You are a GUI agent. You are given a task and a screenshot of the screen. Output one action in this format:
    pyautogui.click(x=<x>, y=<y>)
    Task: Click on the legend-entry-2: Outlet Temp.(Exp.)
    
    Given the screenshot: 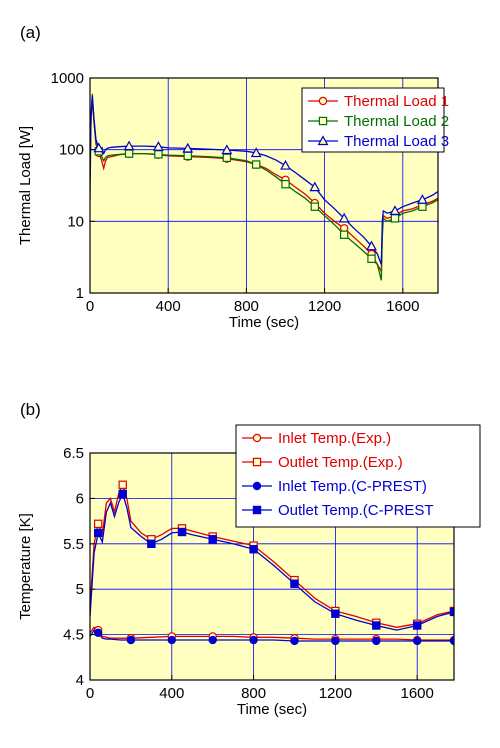 What is the action you would take?
    pyautogui.click(x=340, y=462)
    